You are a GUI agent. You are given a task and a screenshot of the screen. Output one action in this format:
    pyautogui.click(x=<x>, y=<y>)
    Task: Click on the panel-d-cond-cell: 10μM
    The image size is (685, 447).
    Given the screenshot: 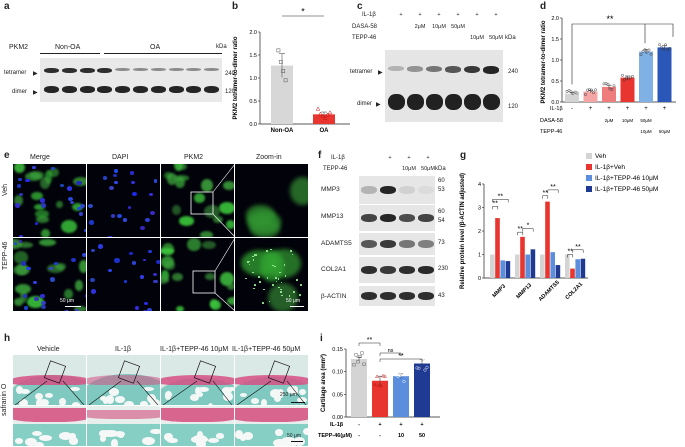 What is the action you would take?
    pyautogui.click(x=628, y=120)
    